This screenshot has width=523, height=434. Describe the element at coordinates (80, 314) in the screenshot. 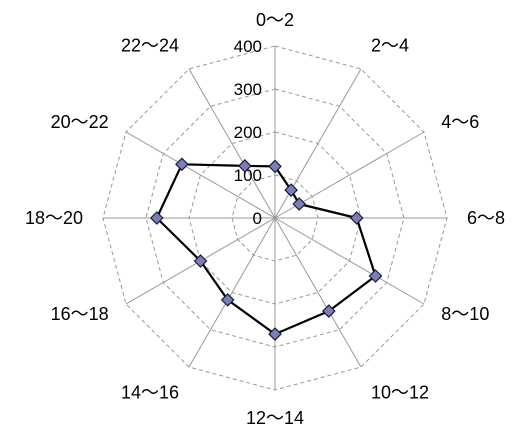

I see `category-label-8: 16～18` at that location.